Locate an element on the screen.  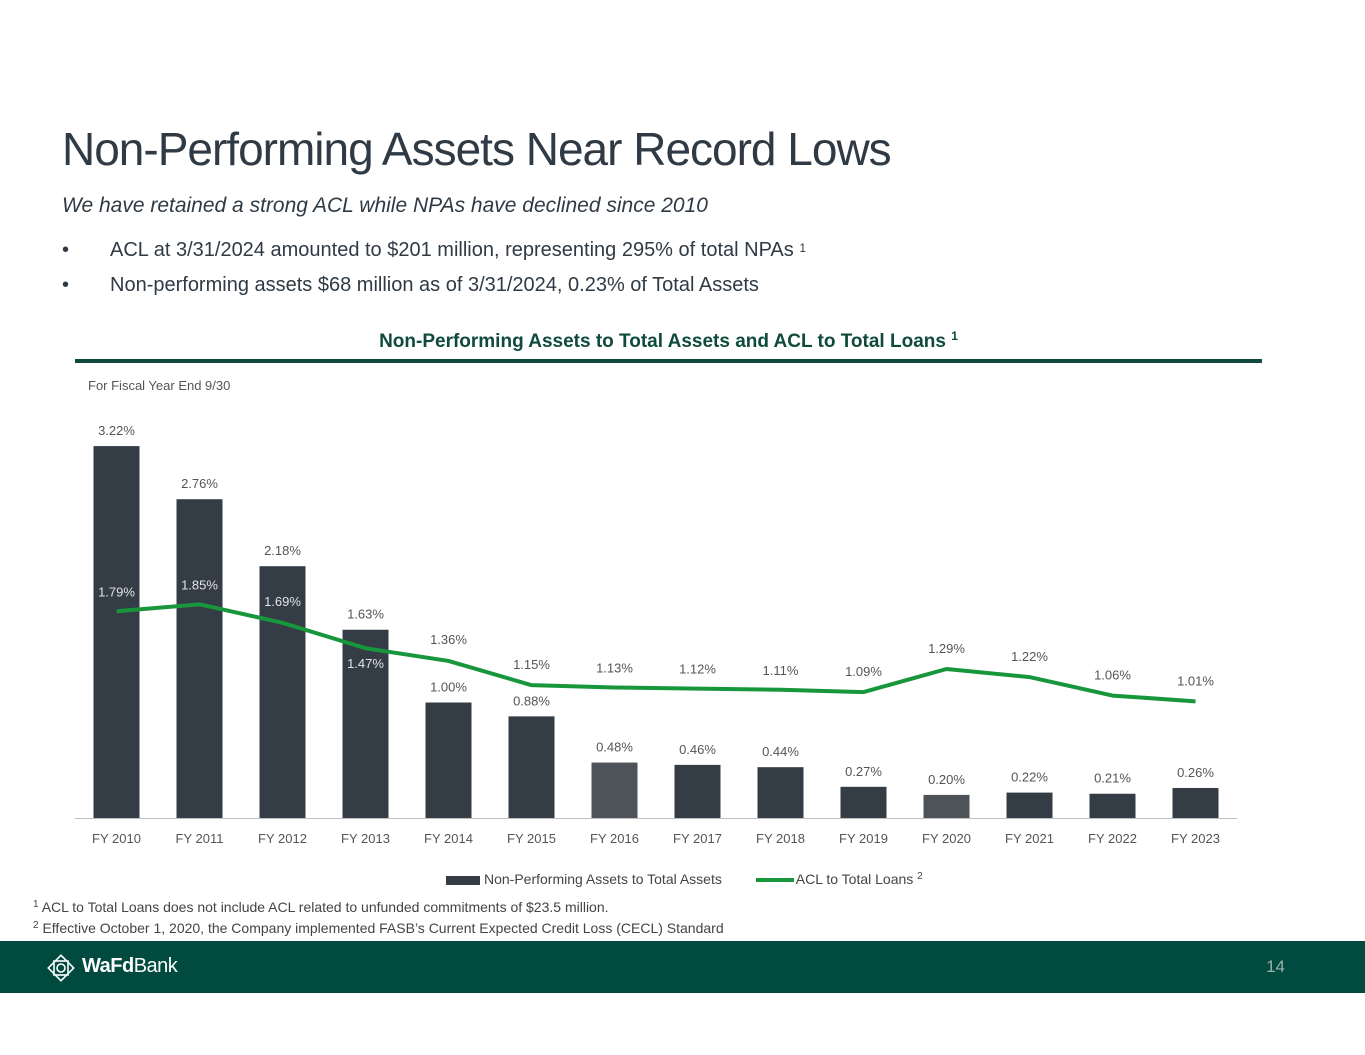
acl-data-label: 1.11% is located at coordinates (781, 670).